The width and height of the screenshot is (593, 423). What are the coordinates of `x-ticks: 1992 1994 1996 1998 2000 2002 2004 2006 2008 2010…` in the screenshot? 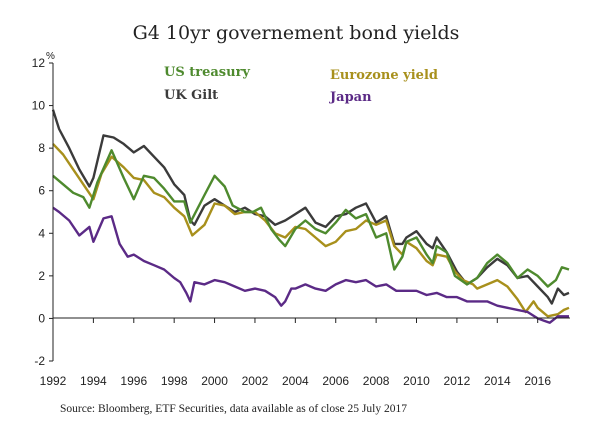 It's located at (295, 353).